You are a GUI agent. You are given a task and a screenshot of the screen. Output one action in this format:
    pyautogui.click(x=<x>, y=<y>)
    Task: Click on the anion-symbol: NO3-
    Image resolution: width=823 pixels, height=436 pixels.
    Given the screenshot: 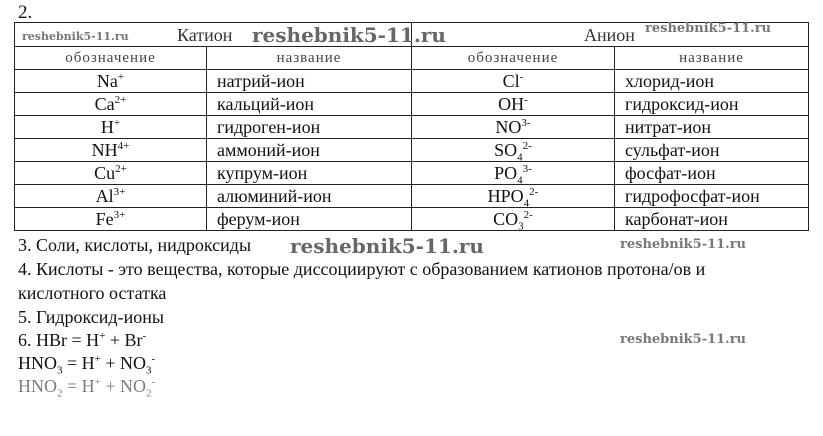 What is the action you would take?
    pyautogui.click(x=513, y=127)
    